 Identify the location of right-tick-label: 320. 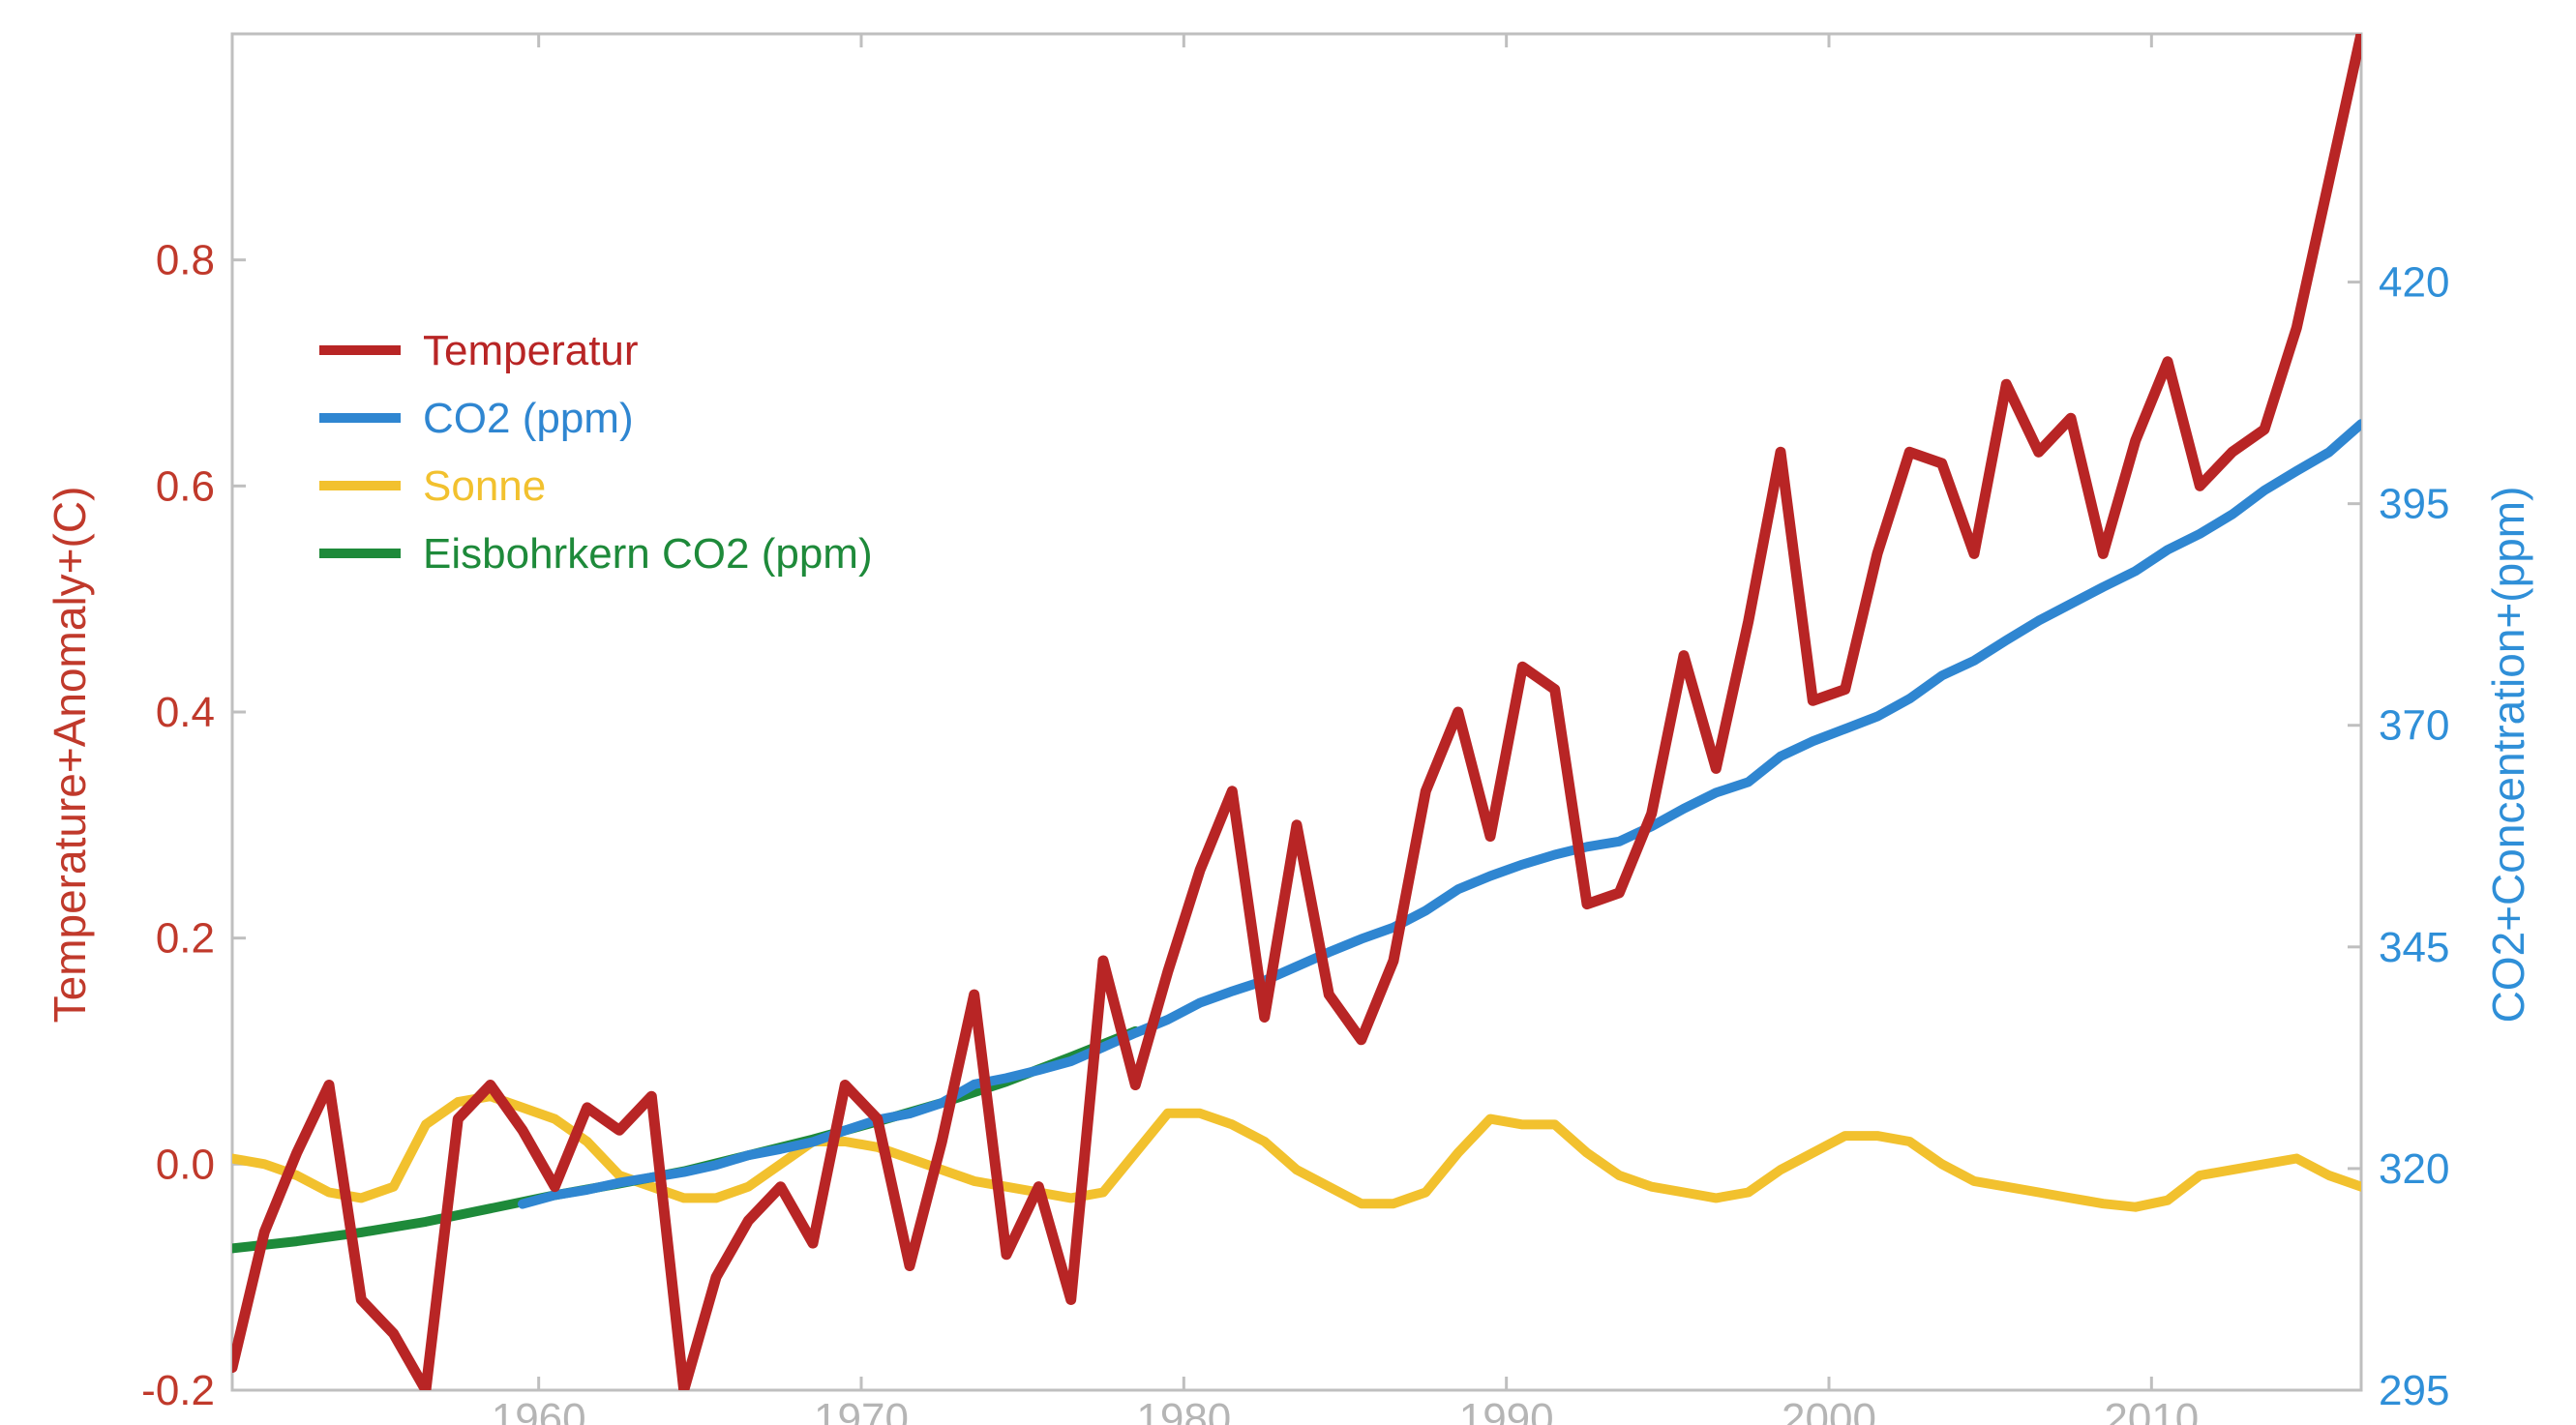
(2414, 1169).